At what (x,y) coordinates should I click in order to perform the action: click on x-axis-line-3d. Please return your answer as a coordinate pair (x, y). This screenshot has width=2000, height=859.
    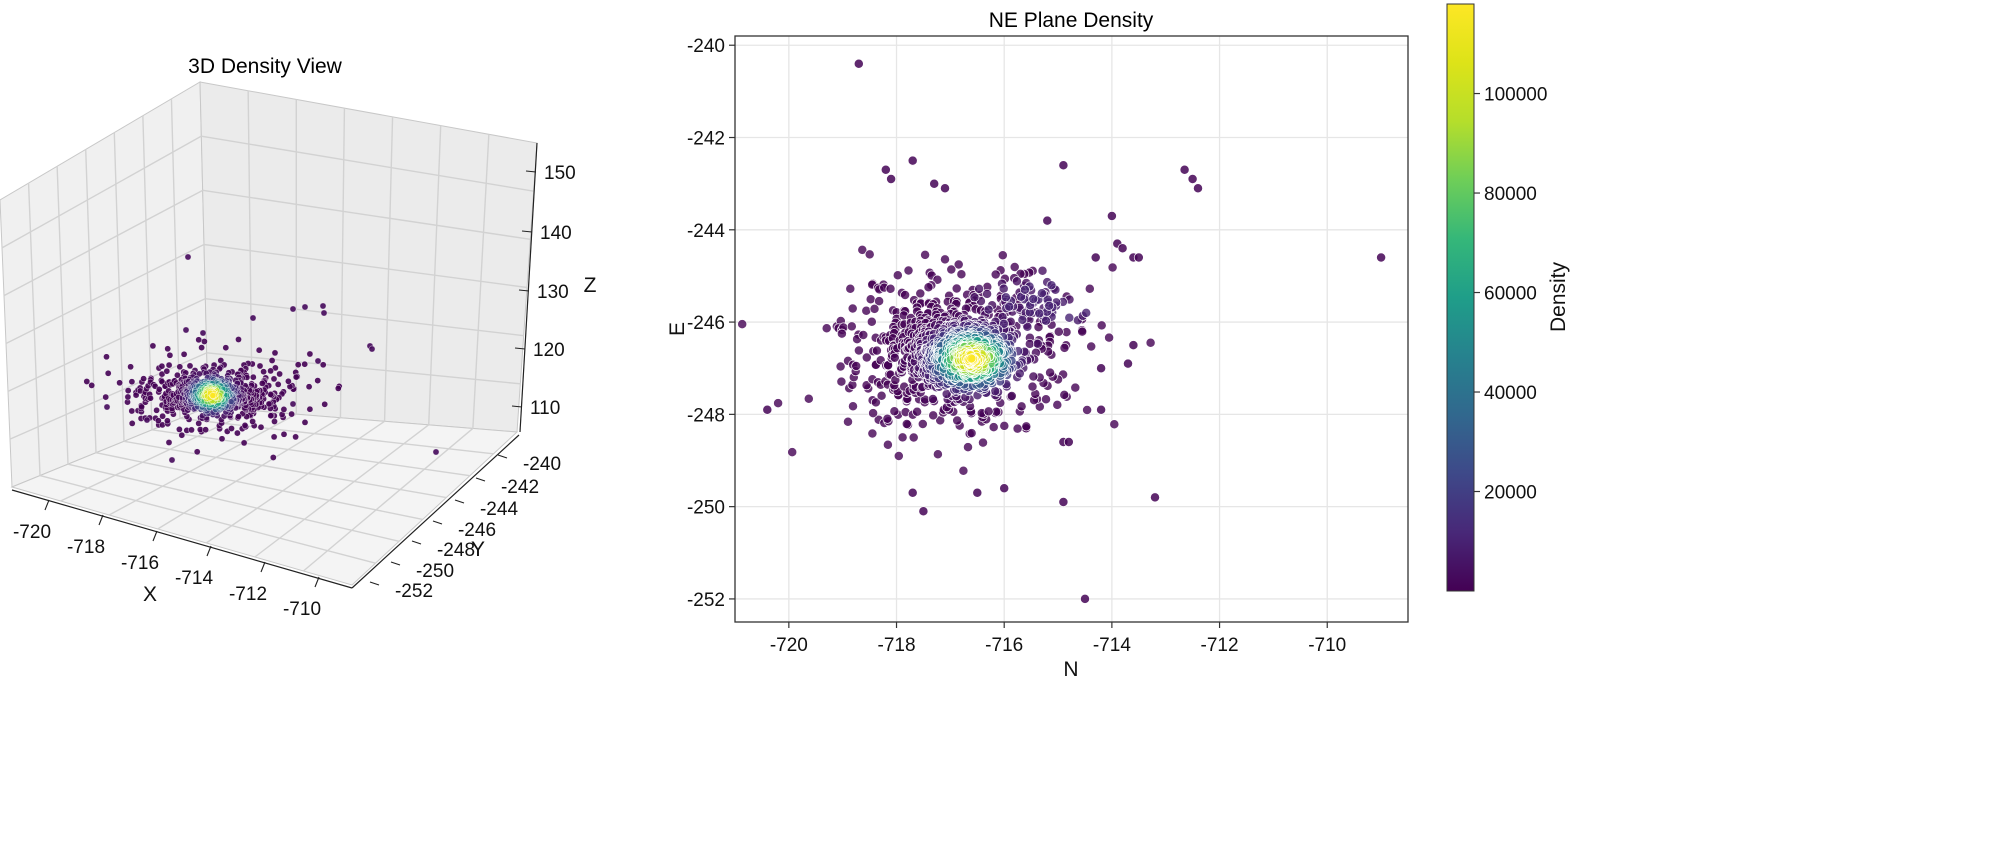
    Looking at the image, I should click on (182, 539).